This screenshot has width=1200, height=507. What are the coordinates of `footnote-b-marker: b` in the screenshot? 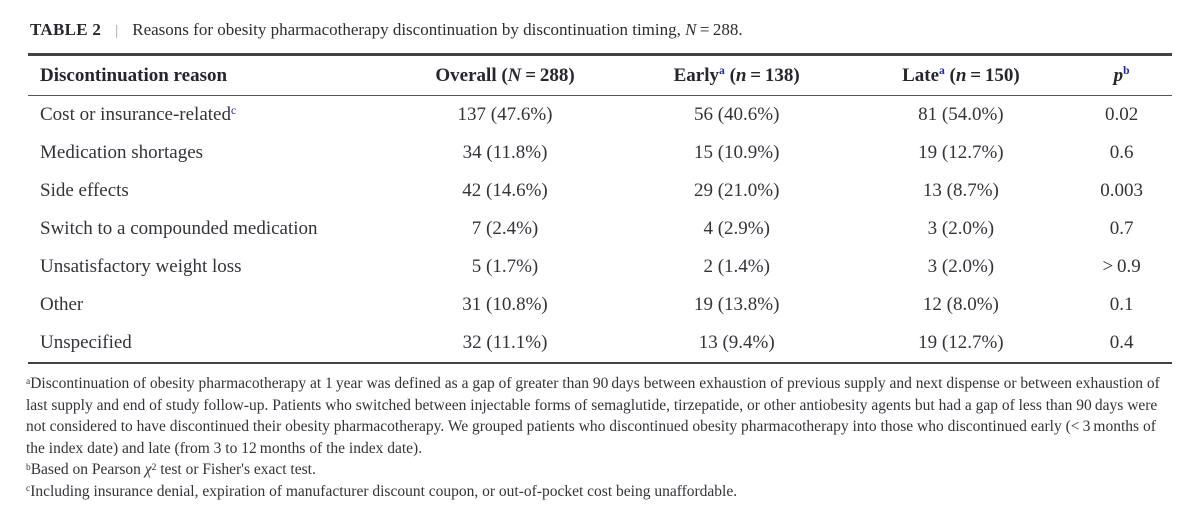 It's located at (28, 467).